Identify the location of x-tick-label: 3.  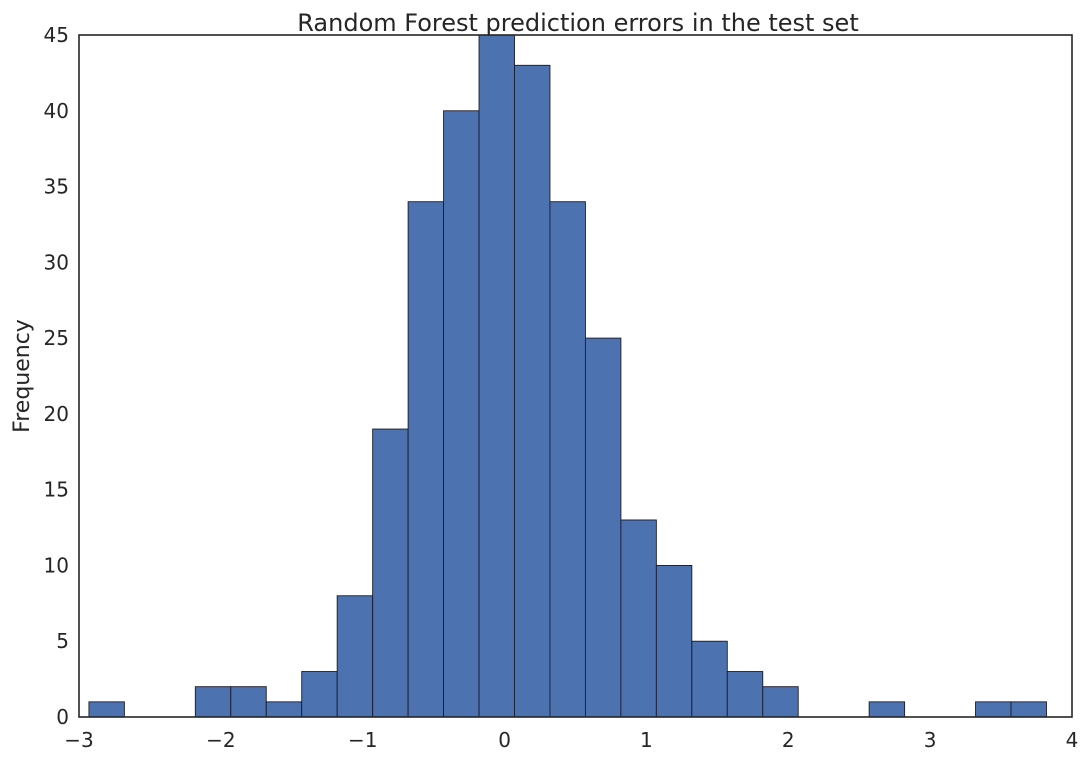
(930, 740).